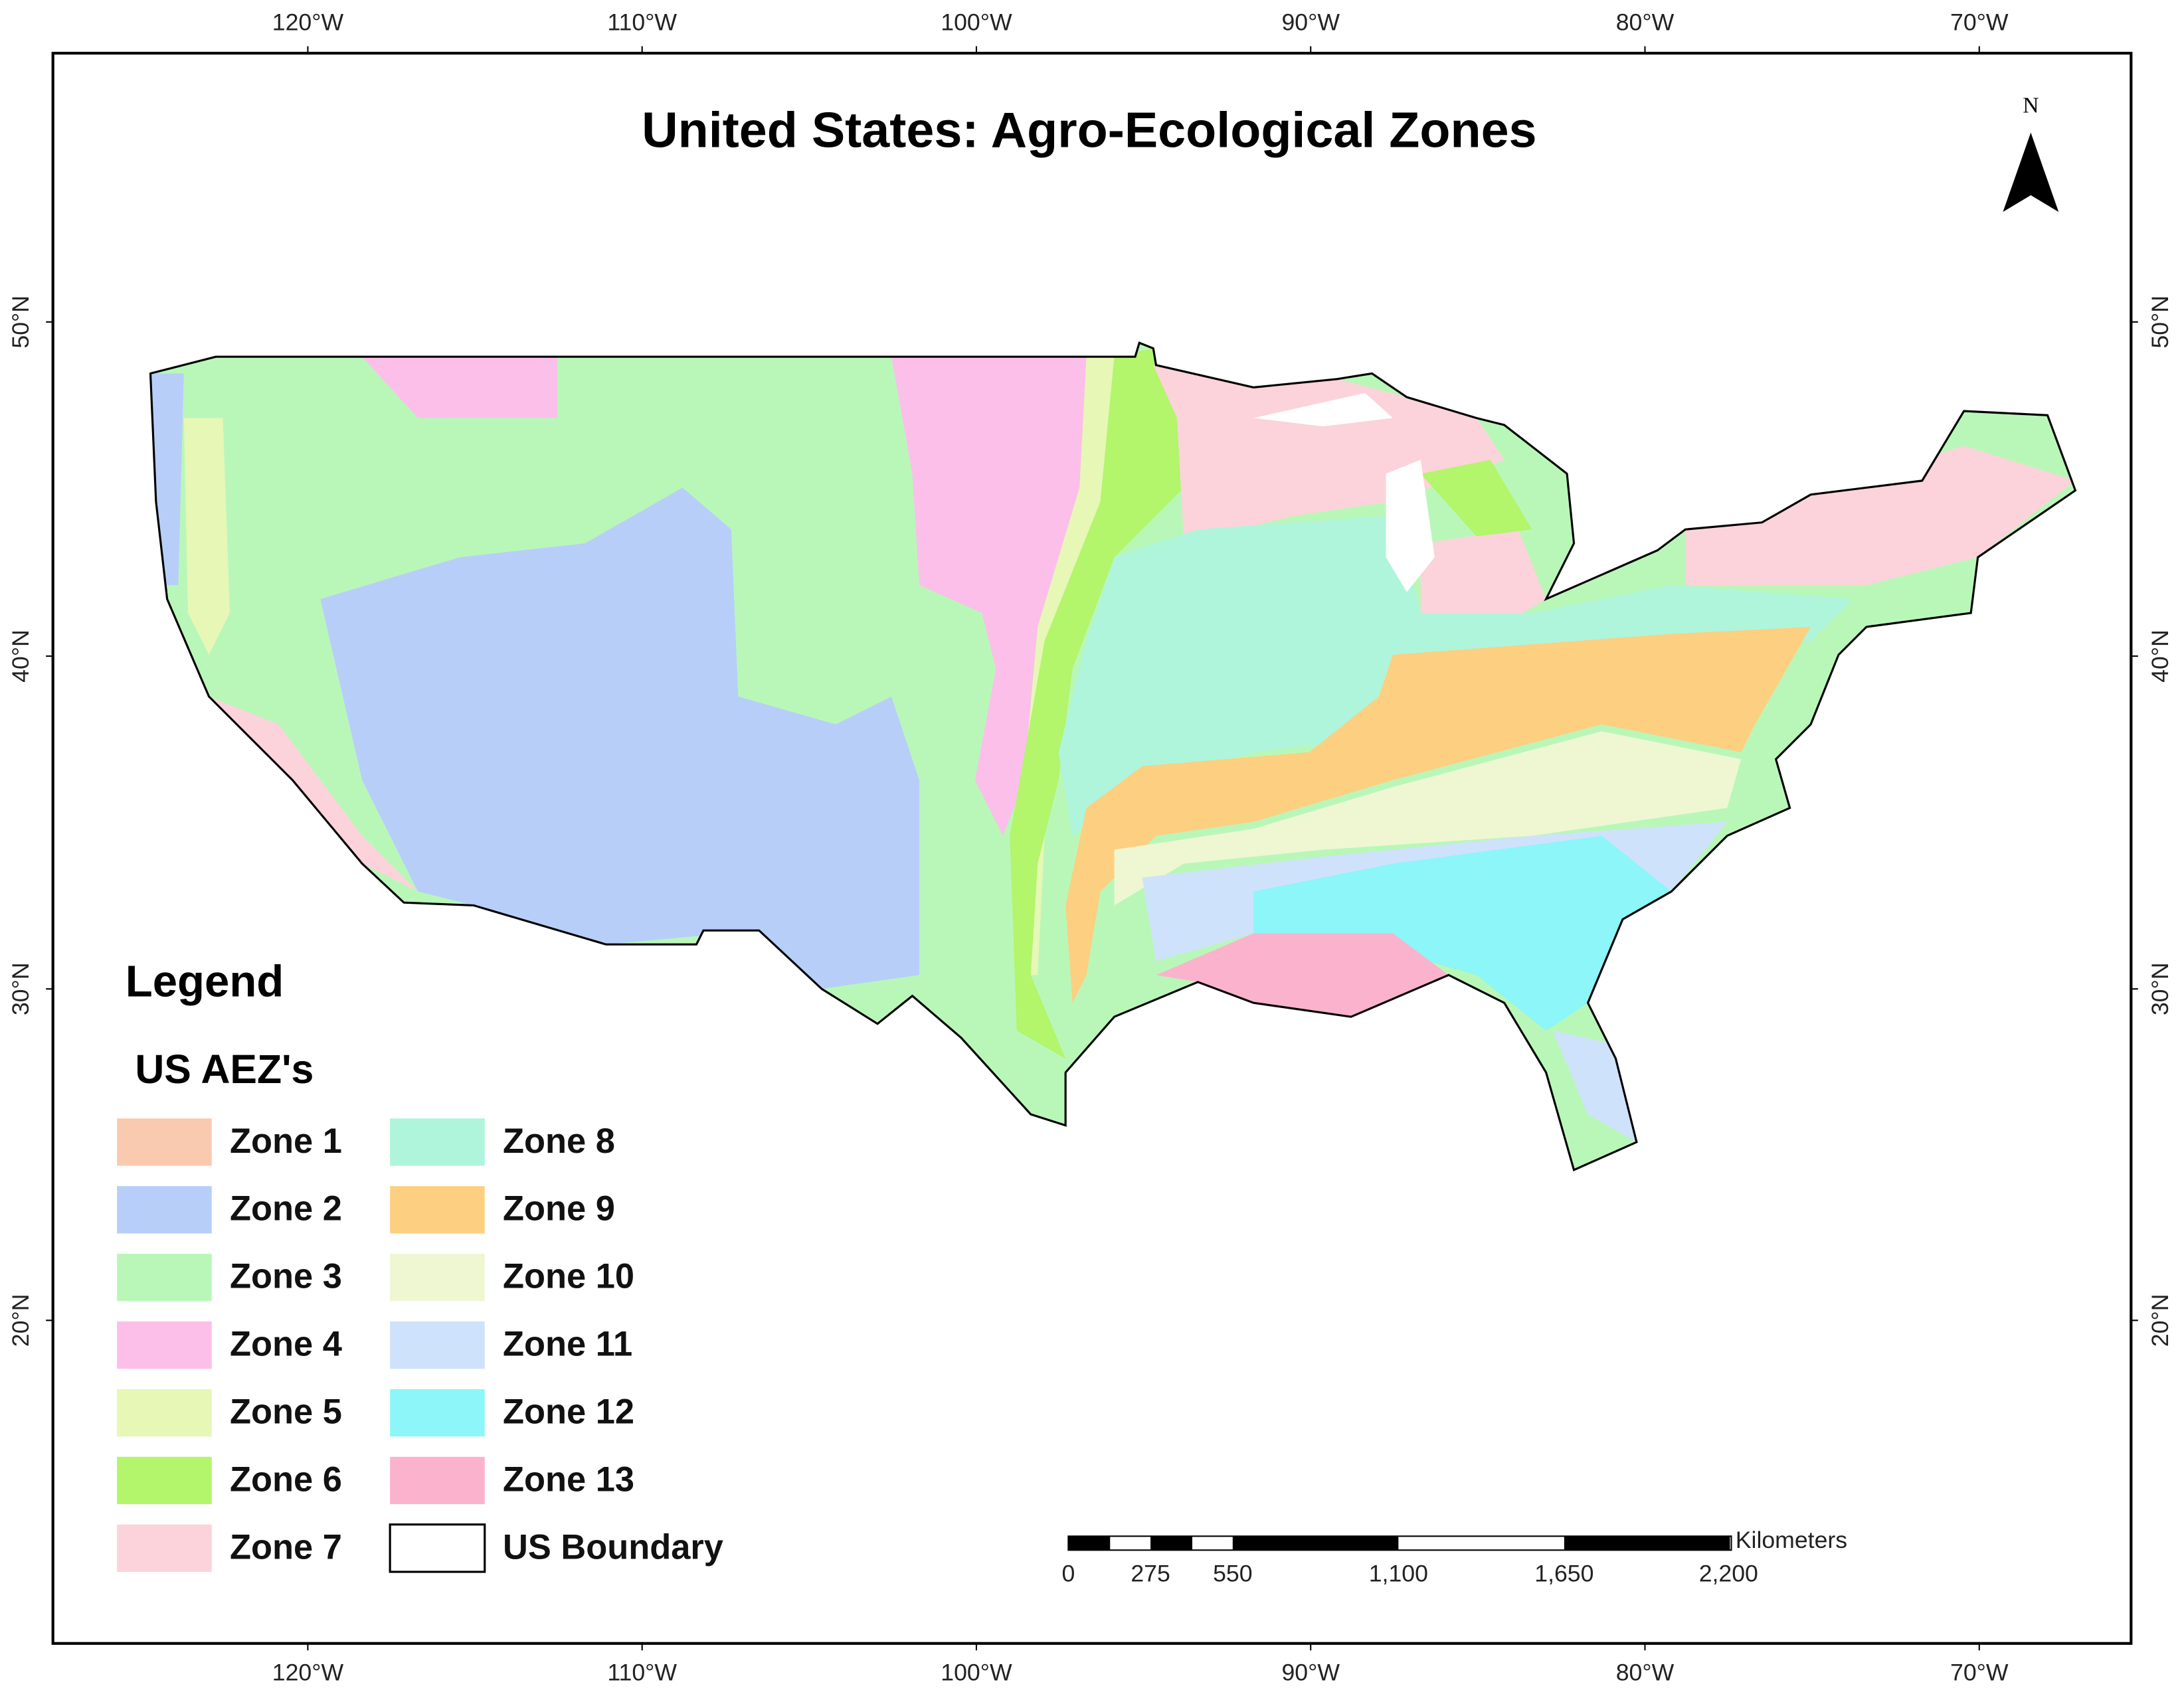 This screenshot has width=2184, height=1698. Describe the element at coordinates (1232, 1573) in the screenshot. I see `scale-label: 550` at that location.